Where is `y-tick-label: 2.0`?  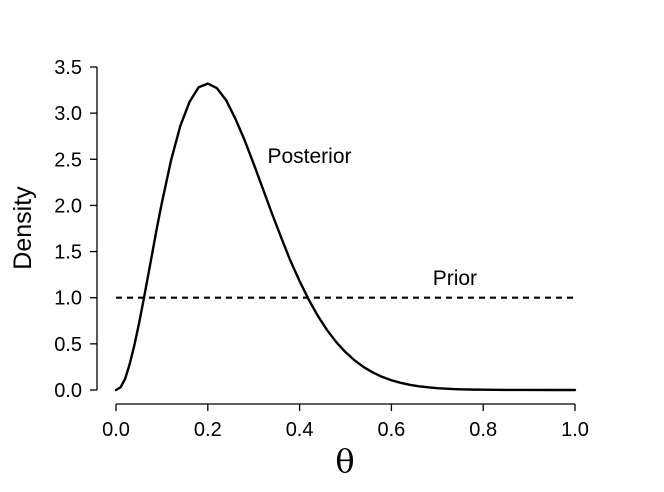 y-tick-label: 2.0 is located at coordinates (68, 206).